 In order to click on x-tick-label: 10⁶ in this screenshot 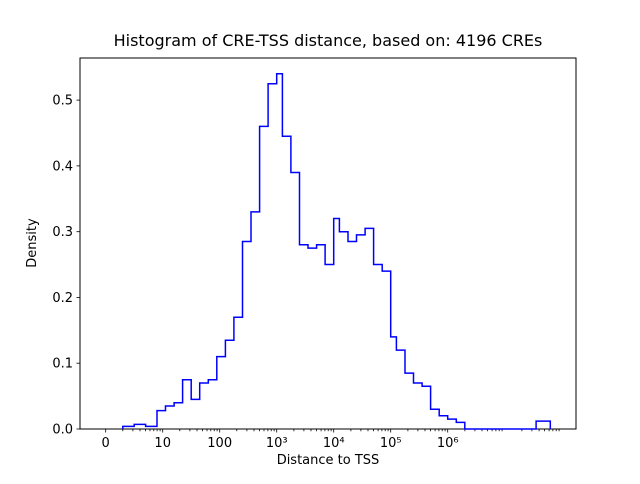, I will do `click(448, 443)`.